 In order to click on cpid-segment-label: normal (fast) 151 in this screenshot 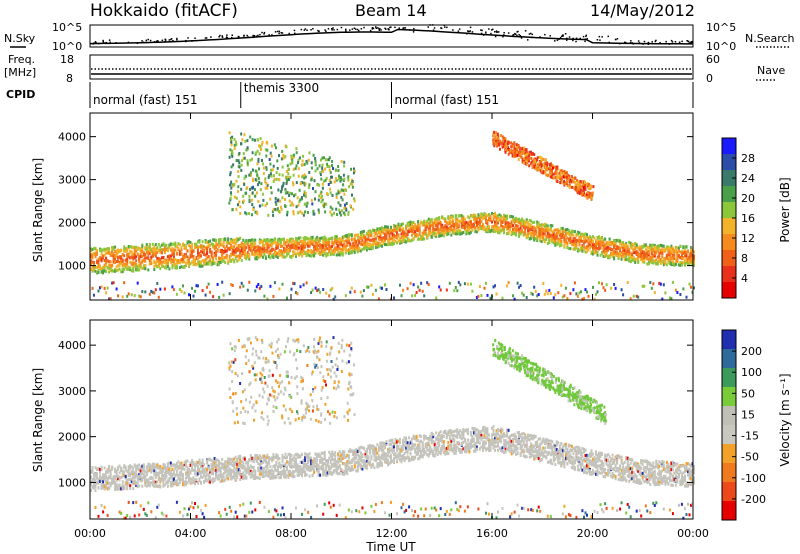, I will do `click(145, 100)`.